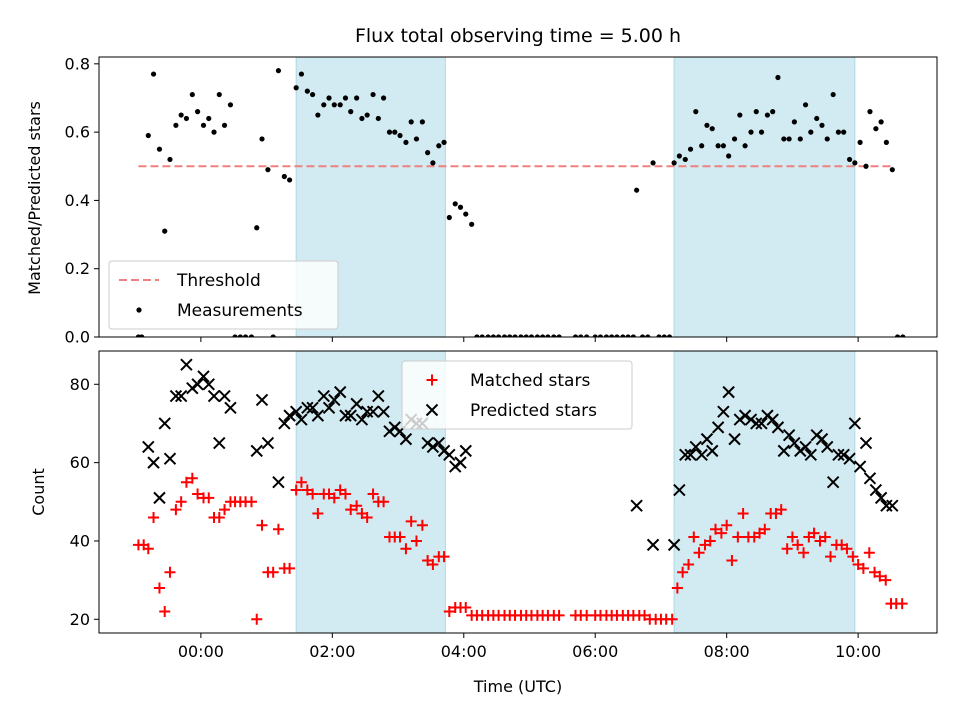 Image resolution: width=960 pixels, height=725 pixels. I want to click on x-tick-label: 06:00, so click(595, 651).